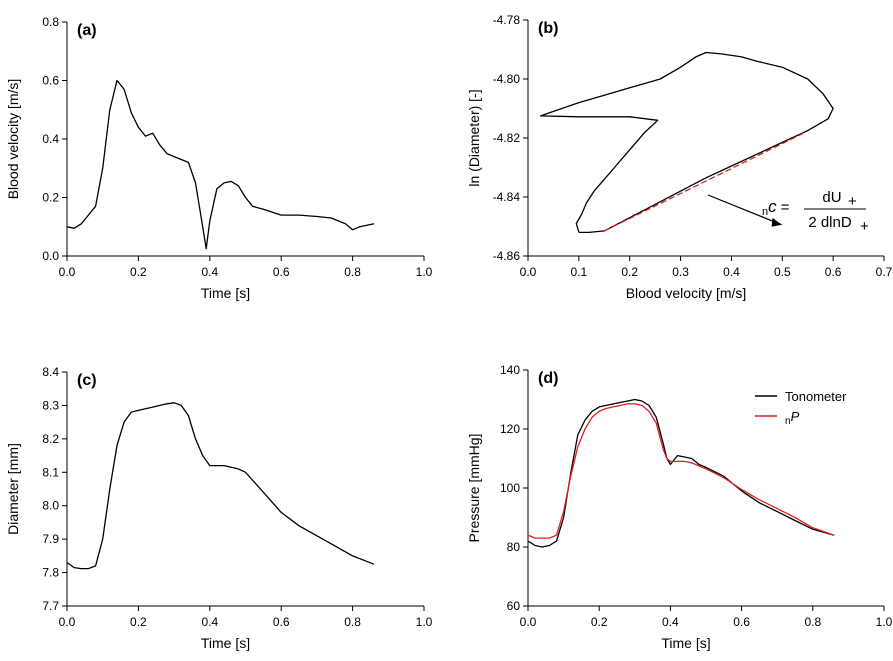 This screenshot has width=893, height=661. What do you see at coordinates (50, 606) in the screenshot?
I see `y-tick-label: 7.7` at bounding box center [50, 606].